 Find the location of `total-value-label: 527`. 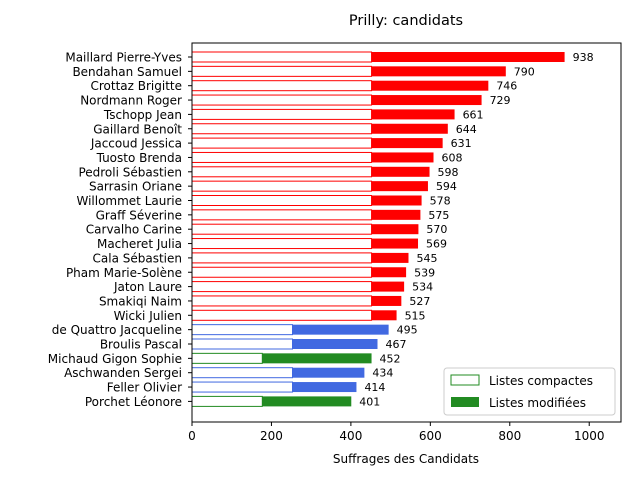

total-value-label: 527 is located at coordinates (419, 301).